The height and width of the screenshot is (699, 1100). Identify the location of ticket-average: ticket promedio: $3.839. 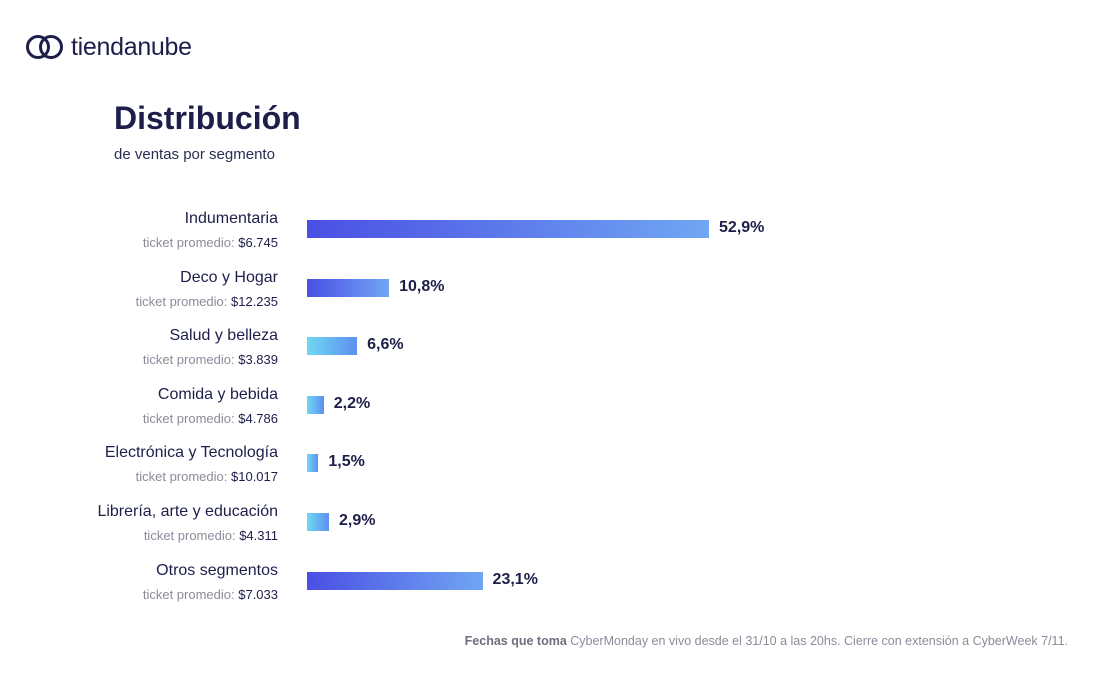
(210, 359).